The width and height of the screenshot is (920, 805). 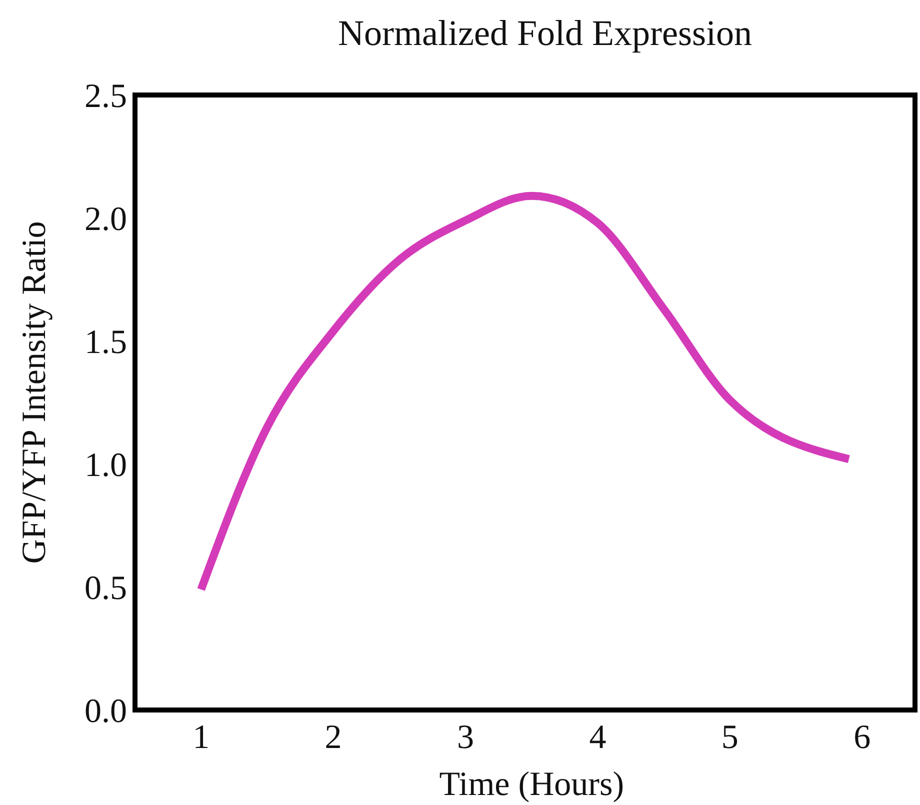 What do you see at coordinates (105, 342) in the screenshot?
I see `y-tick-label: 1.5` at bounding box center [105, 342].